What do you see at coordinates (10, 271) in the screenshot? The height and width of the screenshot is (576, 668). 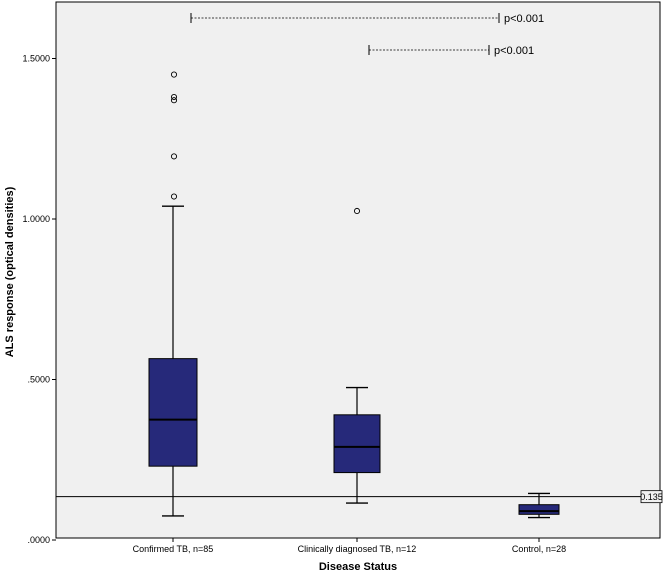 I see `y-axis-title: ALS response (optical densities)` at bounding box center [10, 271].